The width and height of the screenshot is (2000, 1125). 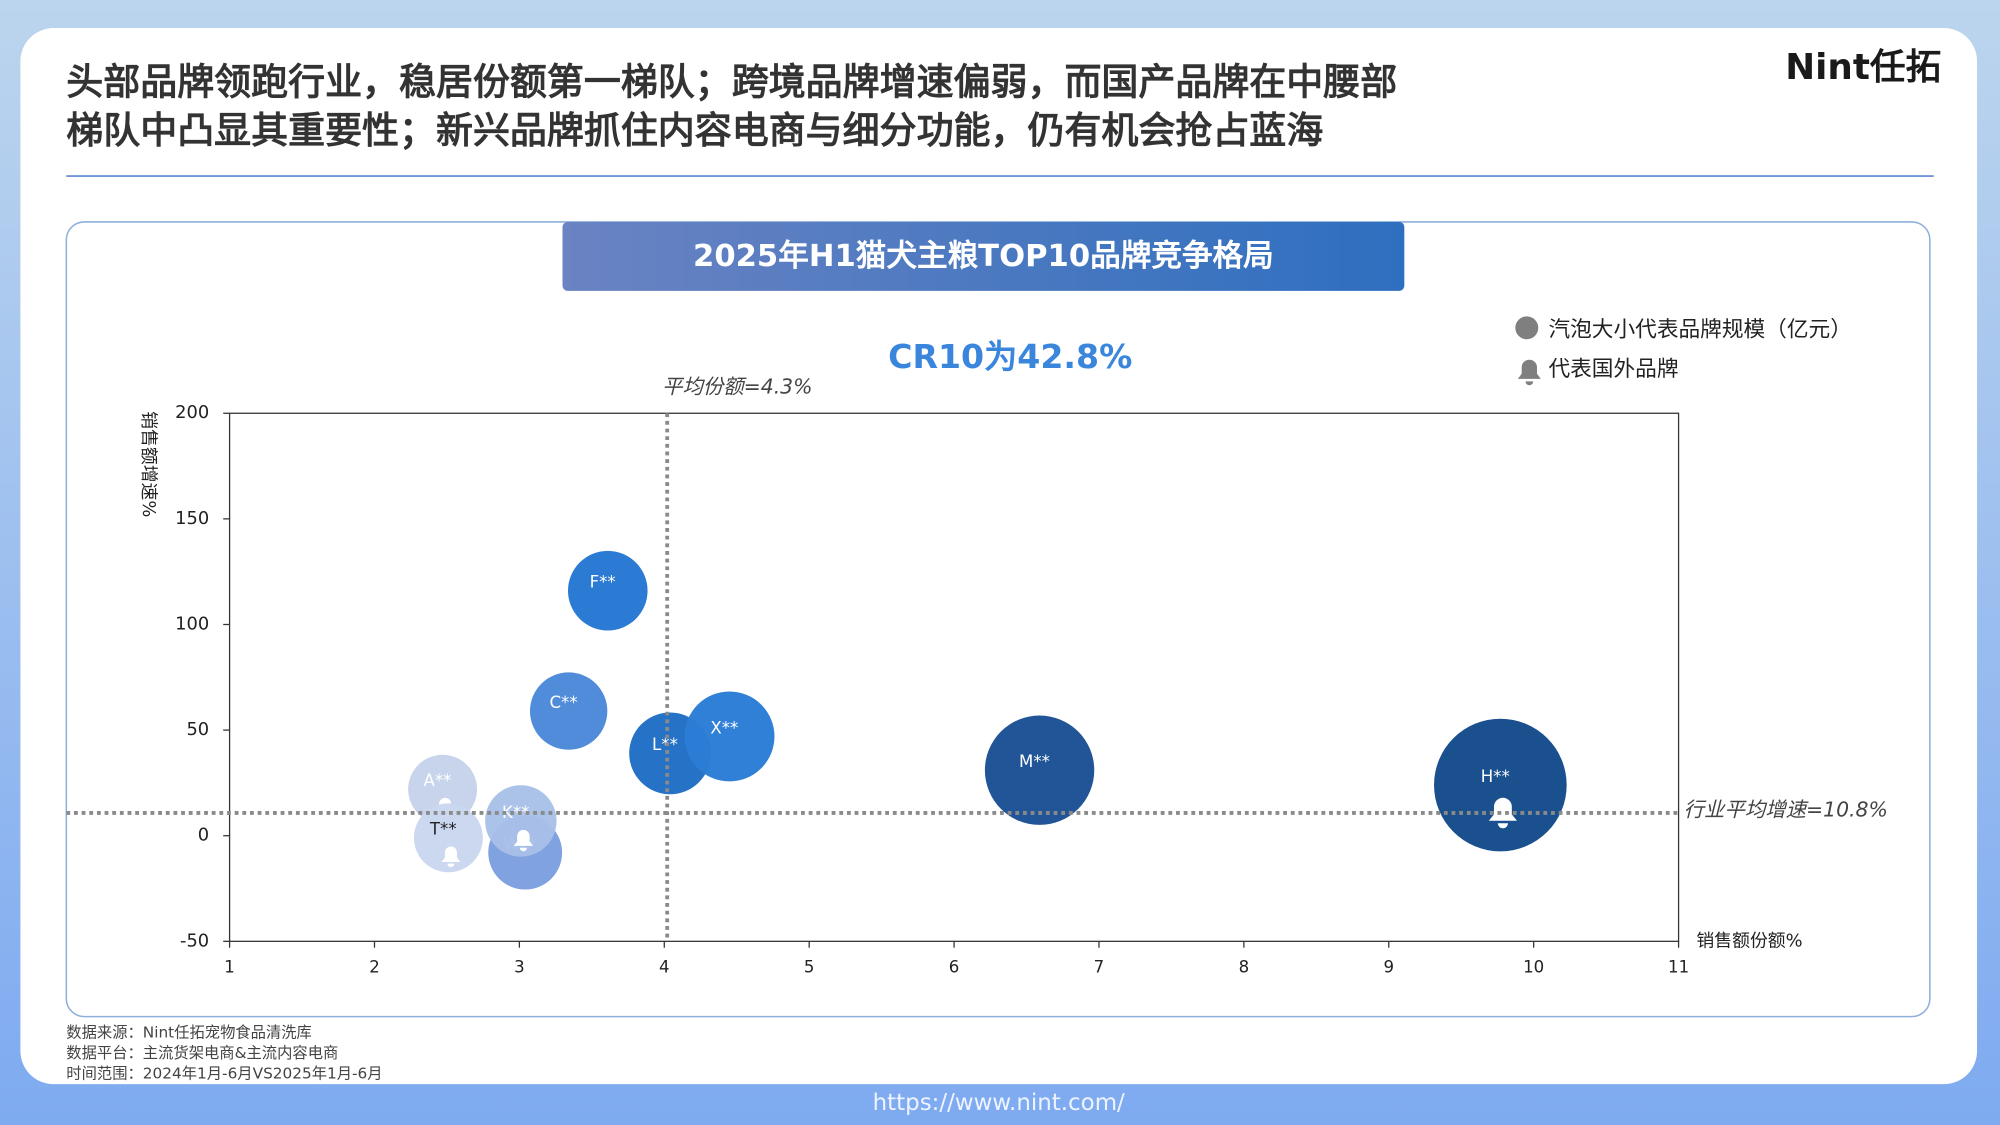 I want to click on avg-growth-label: 行业平均增速=10.8%, so click(x=1786, y=809).